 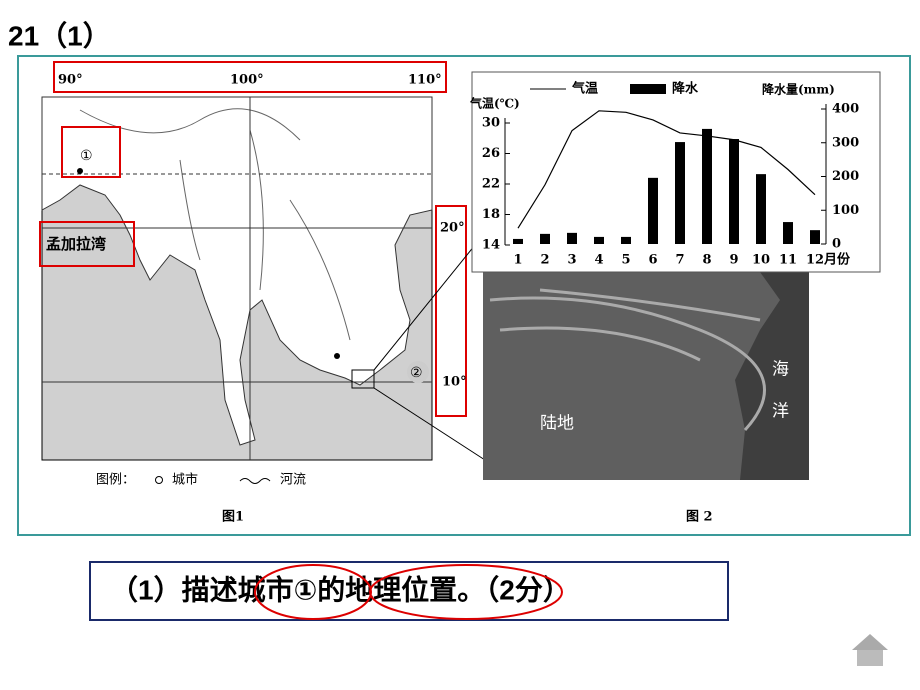 I want to click on legend-label: 气温, so click(x=585, y=89).